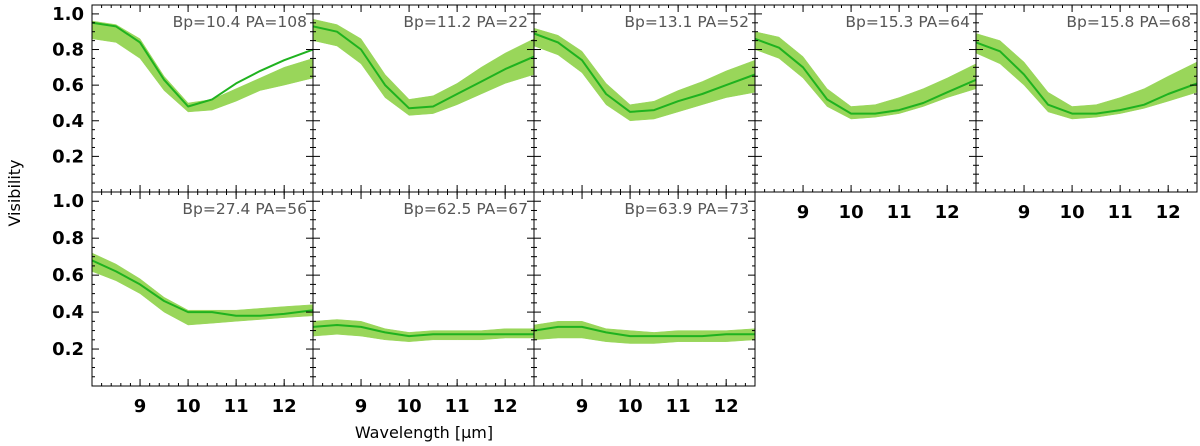  What do you see at coordinates (465, 209) in the screenshot?
I see `panel-label: Bp=62.5 PA=67` at bounding box center [465, 209].